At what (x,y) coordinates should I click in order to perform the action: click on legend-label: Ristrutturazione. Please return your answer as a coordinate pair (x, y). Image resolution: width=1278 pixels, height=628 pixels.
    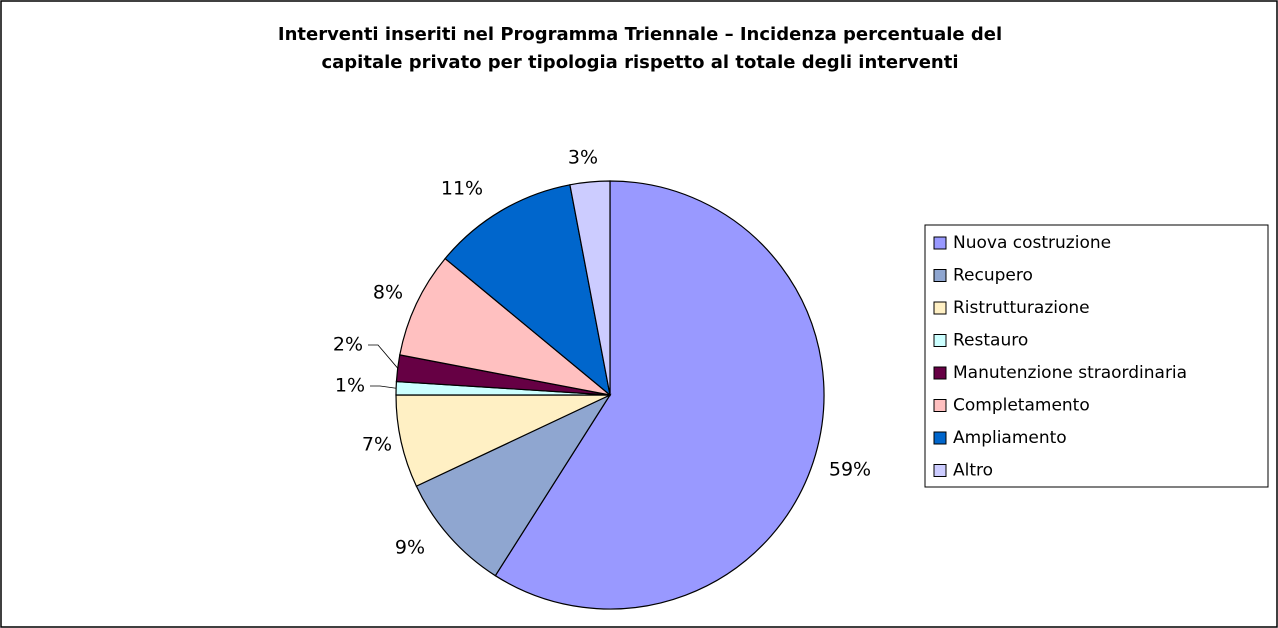
    Looking at the image, I should click on (1021, 308).